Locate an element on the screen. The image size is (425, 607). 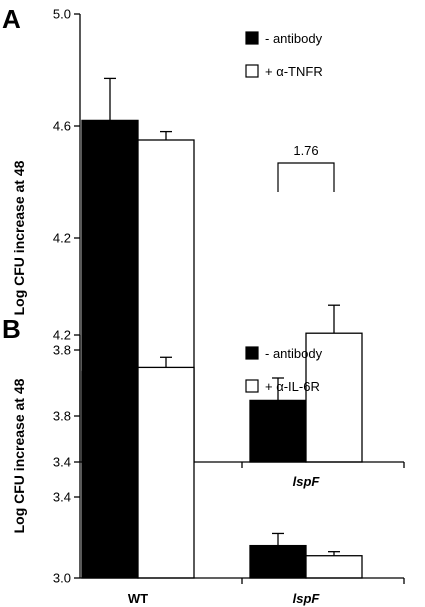
annotation-bracket is located at coordinates (306, 177).